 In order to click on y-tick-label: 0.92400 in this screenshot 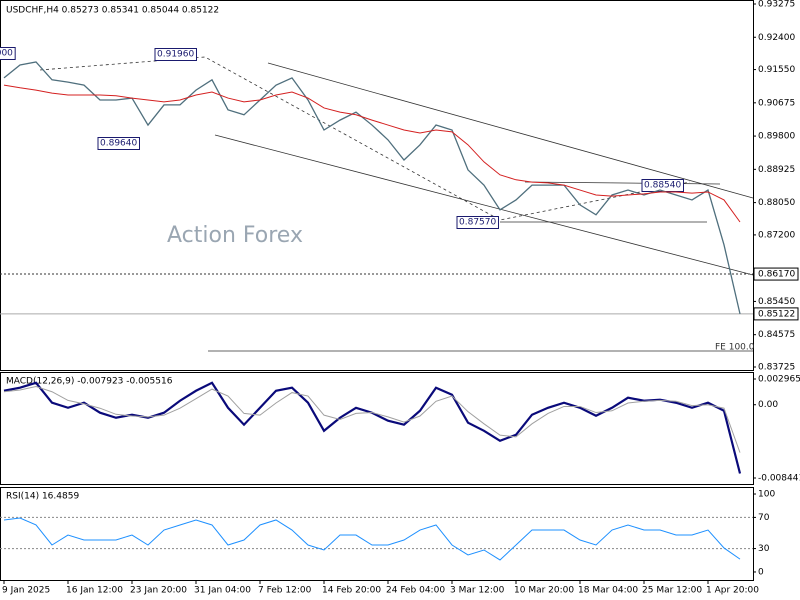, I will do `click(776, 38)`.